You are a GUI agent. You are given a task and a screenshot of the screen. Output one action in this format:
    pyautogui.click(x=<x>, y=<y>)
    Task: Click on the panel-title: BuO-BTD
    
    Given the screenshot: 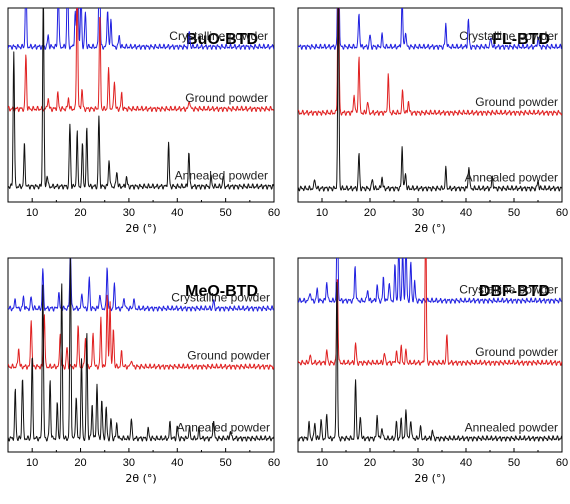 What is the action you would take?
    pyautogui.click(x=222, y=39)
    